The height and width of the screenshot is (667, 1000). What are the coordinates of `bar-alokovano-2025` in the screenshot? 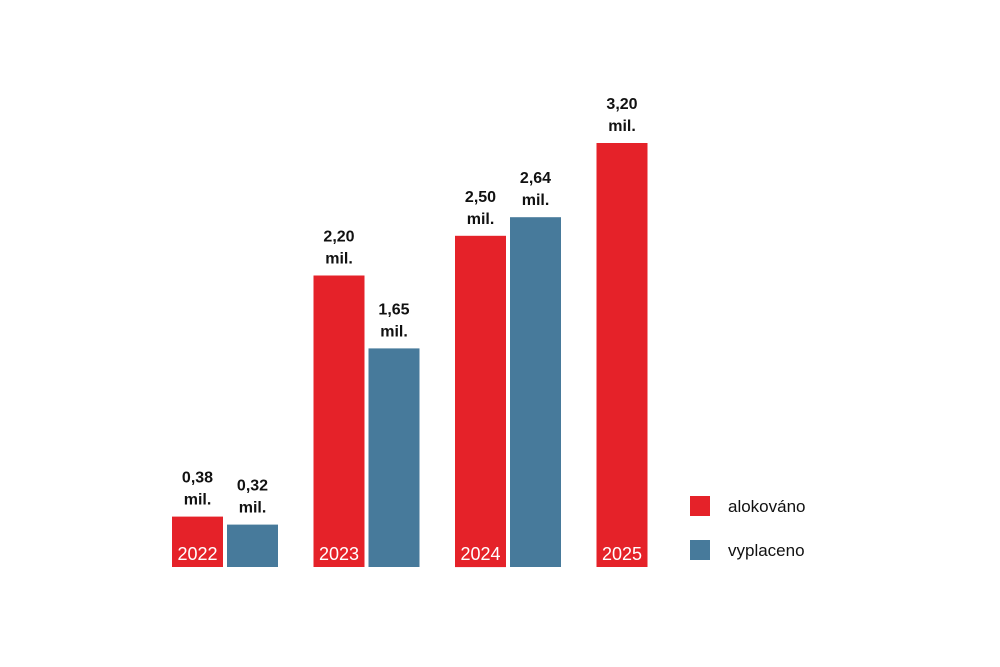 It's located at (622, 355).